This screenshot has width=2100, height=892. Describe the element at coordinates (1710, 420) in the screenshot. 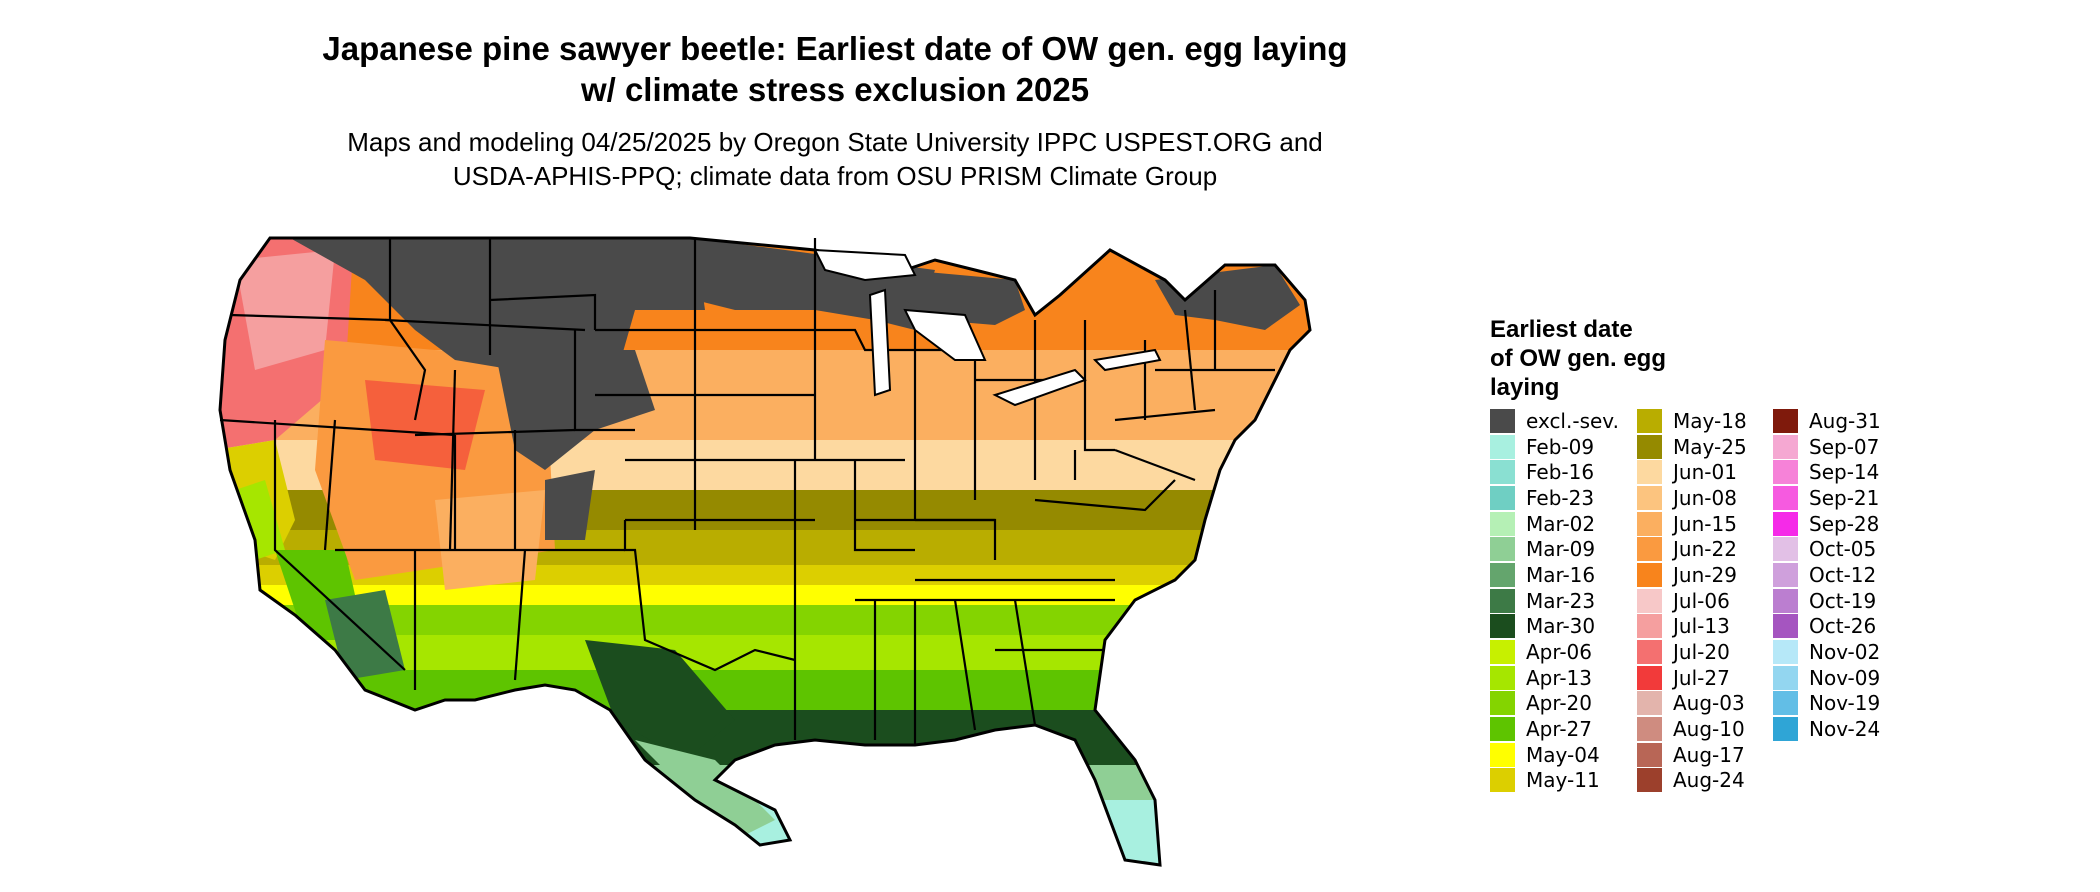

I see `legend-label: May-18` at that location.